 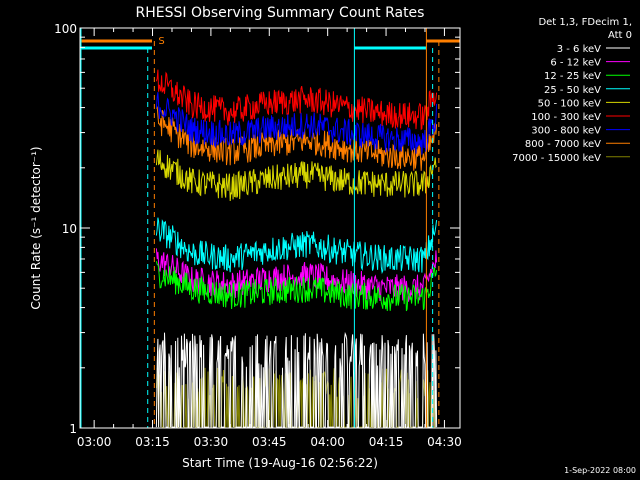 What do you see at coordinates (211, 442) in the screenshot?
I see `x-tick-label: 03:30` at bounding box center [211, 442].